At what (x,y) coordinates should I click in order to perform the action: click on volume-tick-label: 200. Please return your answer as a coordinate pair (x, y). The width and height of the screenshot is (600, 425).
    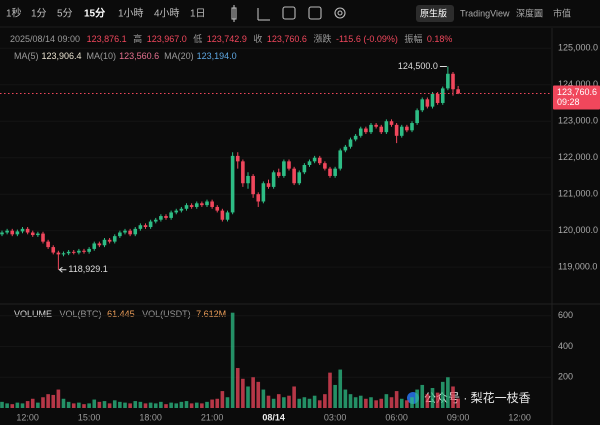
    Looking at the image, I should click on (565, 377).